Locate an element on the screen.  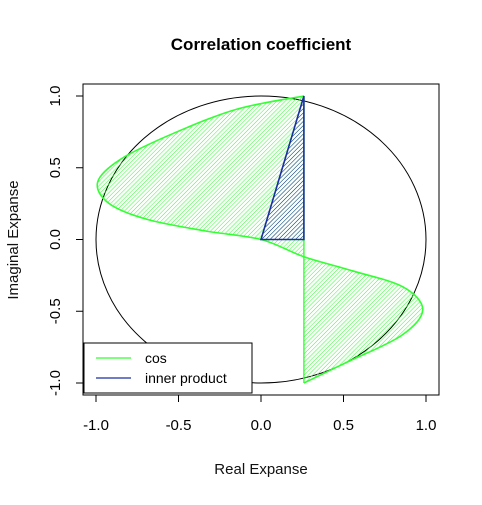
y-tick-label: 0.5 is located at coordinates (55, 167).